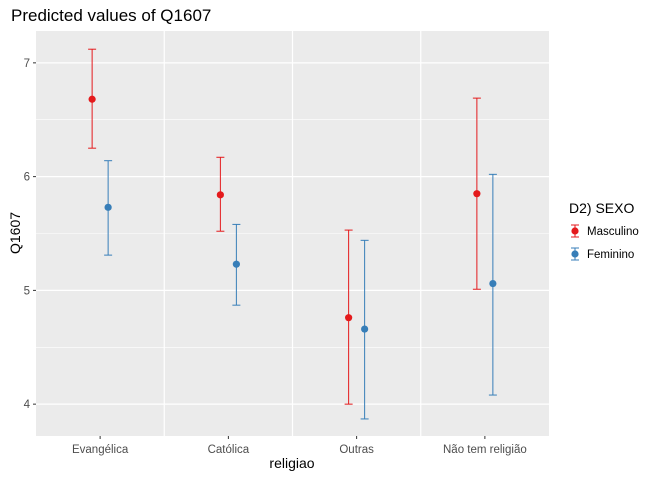 The height and width of the screenshot is (480, 672). I want to click on legend-item-feminino: Feminino, so click(602, 254).